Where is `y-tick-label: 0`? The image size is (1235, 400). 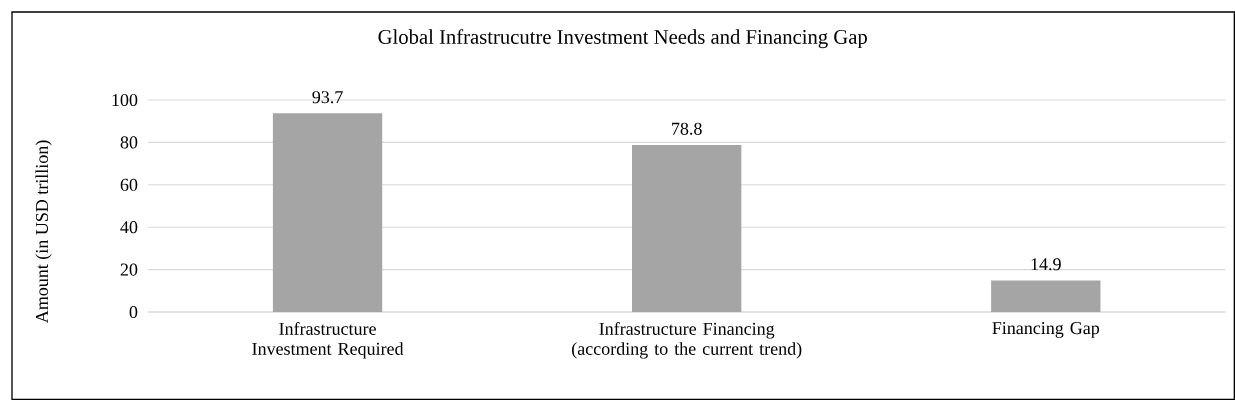
y-tick-label: 0 is located at coordinates (133, 312).